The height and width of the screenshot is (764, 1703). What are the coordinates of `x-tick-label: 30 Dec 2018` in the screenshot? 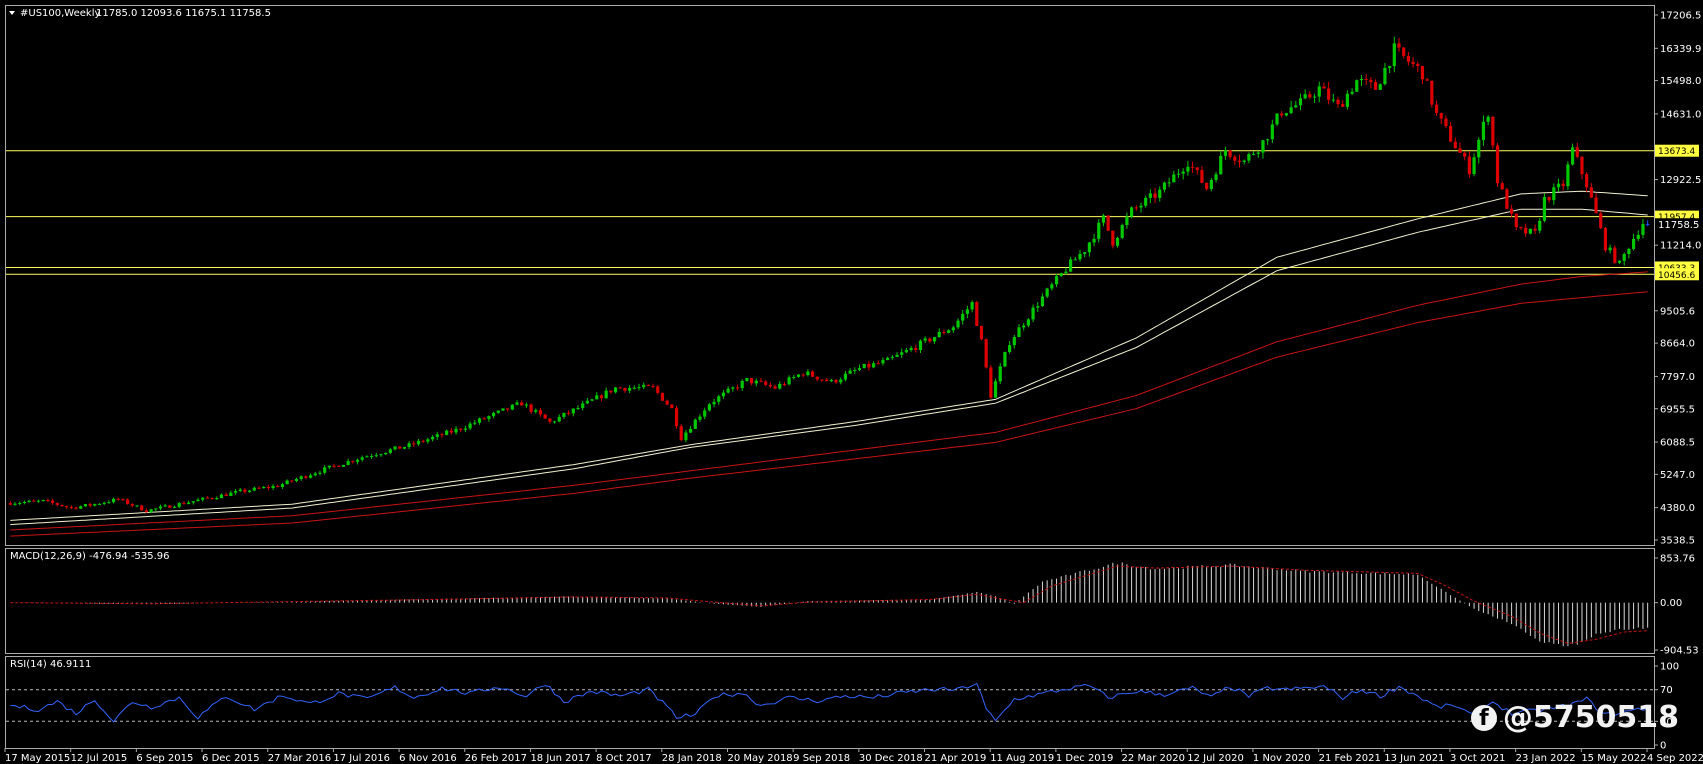 It's located at (891, 758).